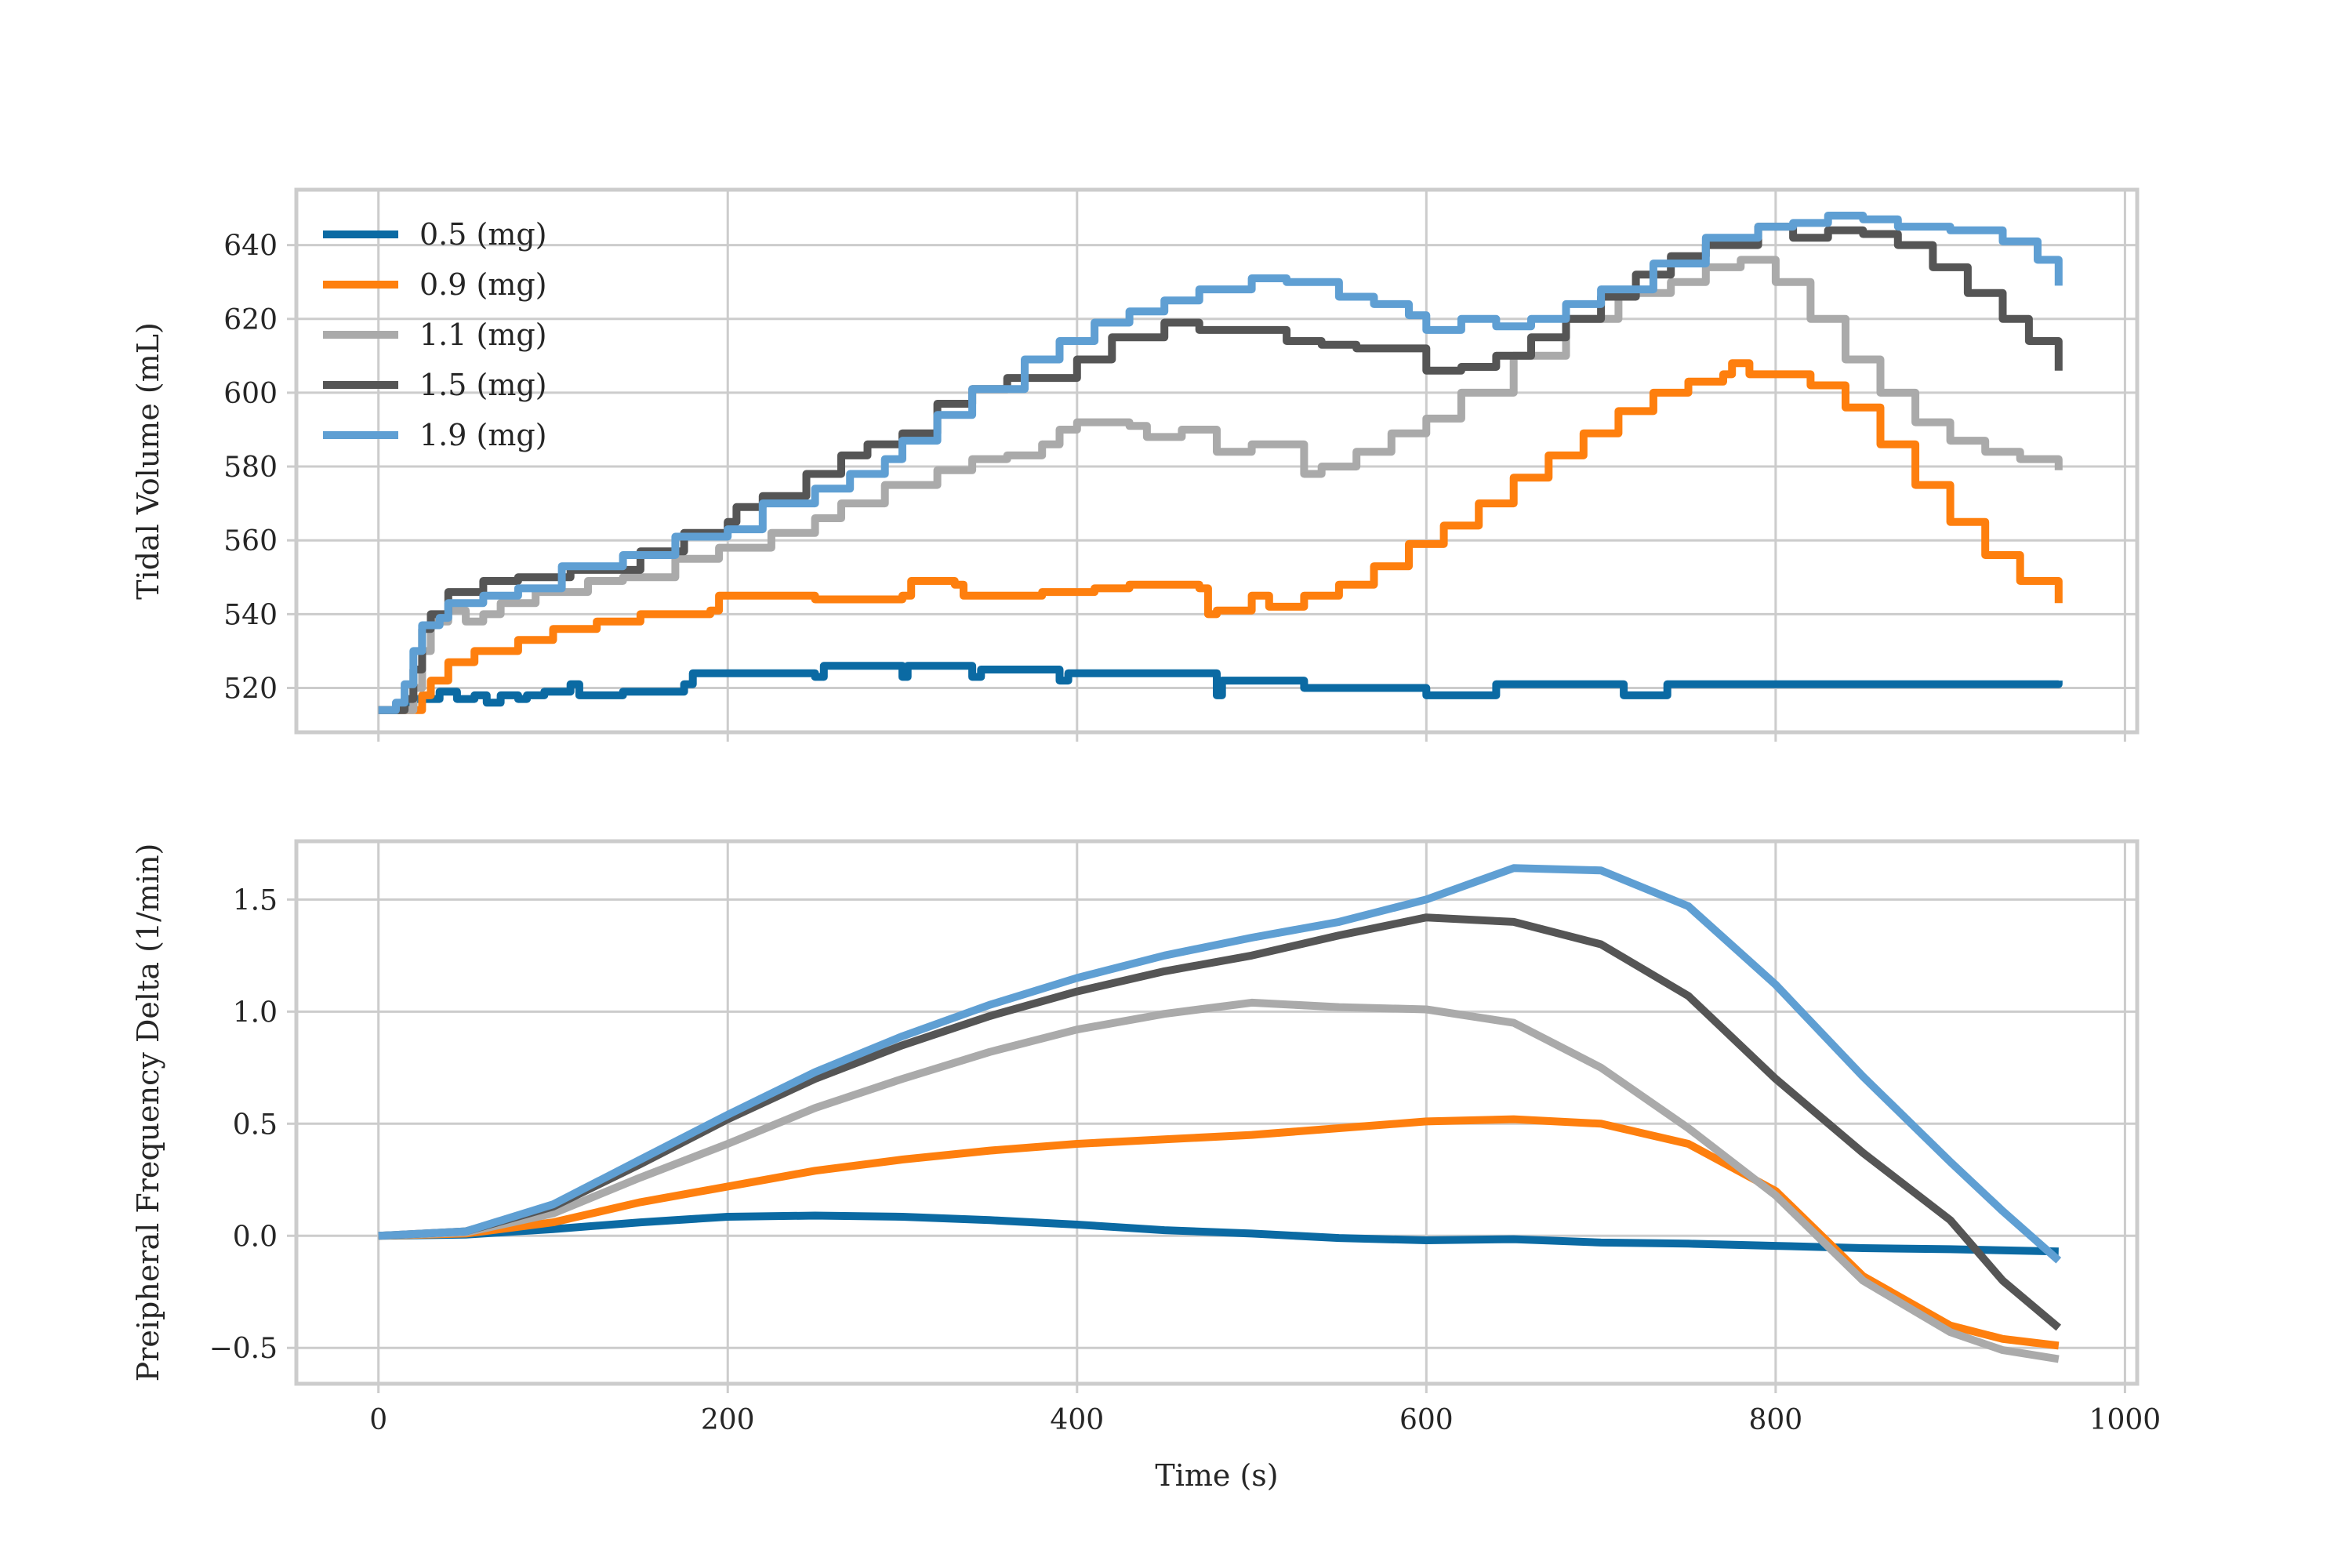  I want to click on tidal-volume-ytick-label-640: 640, so click(250, 247).